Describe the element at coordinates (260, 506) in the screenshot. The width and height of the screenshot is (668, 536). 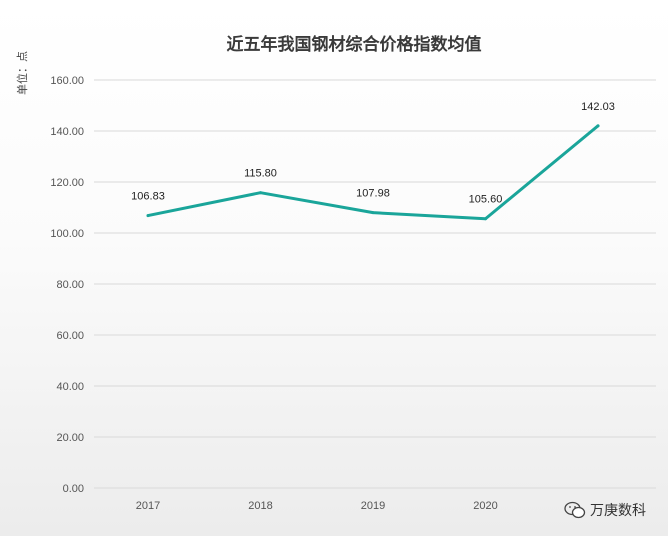
I see `x-tick-label: 2018` at that location.